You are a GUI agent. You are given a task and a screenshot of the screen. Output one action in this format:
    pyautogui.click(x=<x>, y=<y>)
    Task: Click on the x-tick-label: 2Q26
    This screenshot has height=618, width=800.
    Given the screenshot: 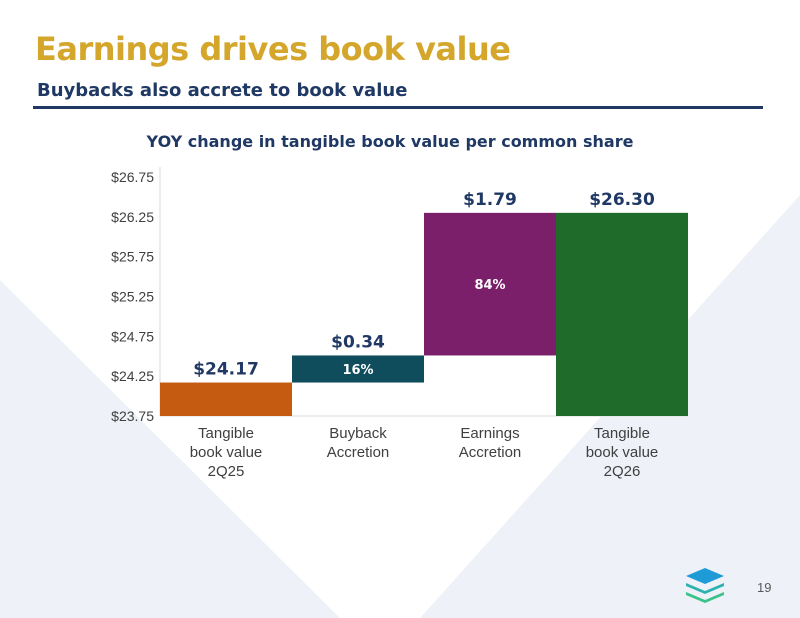 What is the action you would take?
    pyautogui.click(x=622, y=471)
    